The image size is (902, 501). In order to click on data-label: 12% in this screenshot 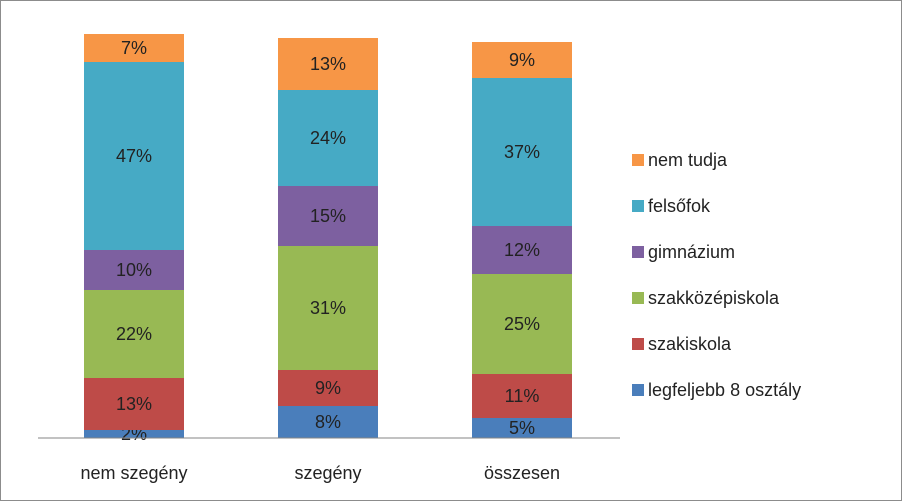, I will do `click(522, 250)`.